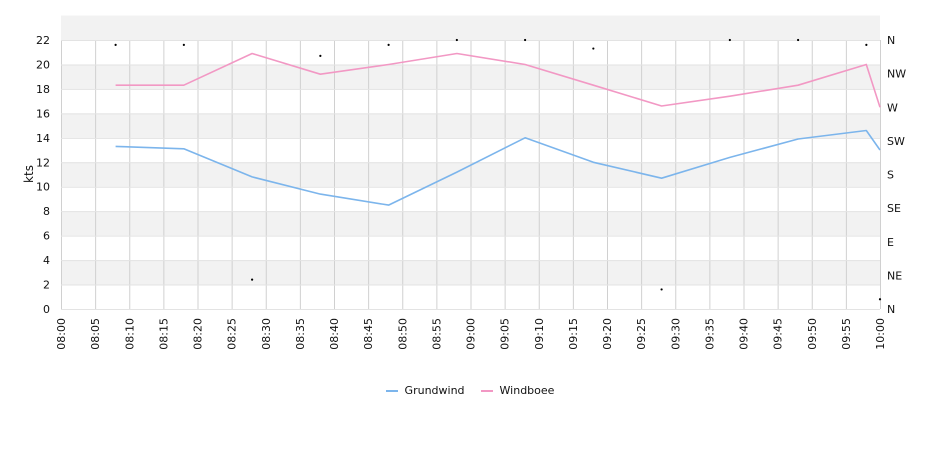 The width and height of the screenshot is (940, 450). What do you see at coordinates (232, 334) in the screenshot?
I see `x-tick-label: 08:25` at bounding box center [232, 334].